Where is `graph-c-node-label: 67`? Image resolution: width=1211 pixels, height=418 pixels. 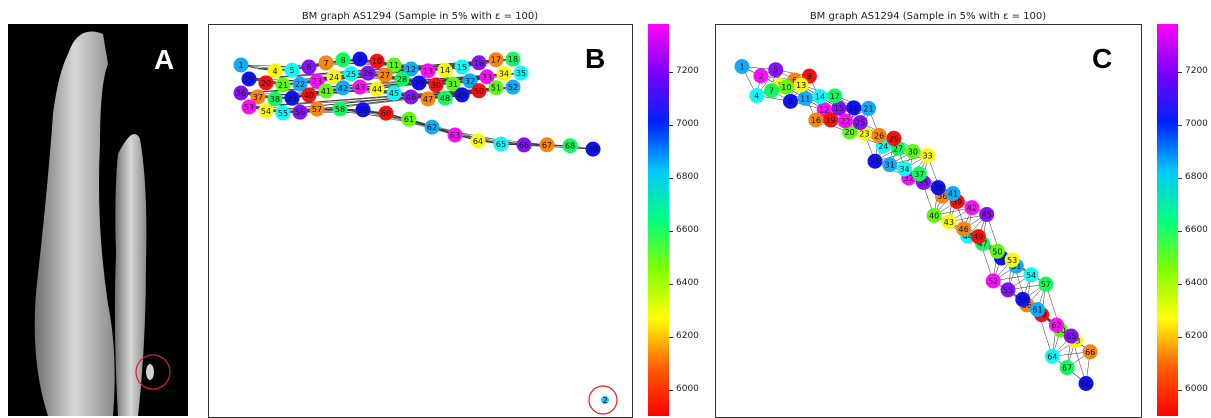
graph-c-node-label: 67 is located at coordinates (1067, 368).